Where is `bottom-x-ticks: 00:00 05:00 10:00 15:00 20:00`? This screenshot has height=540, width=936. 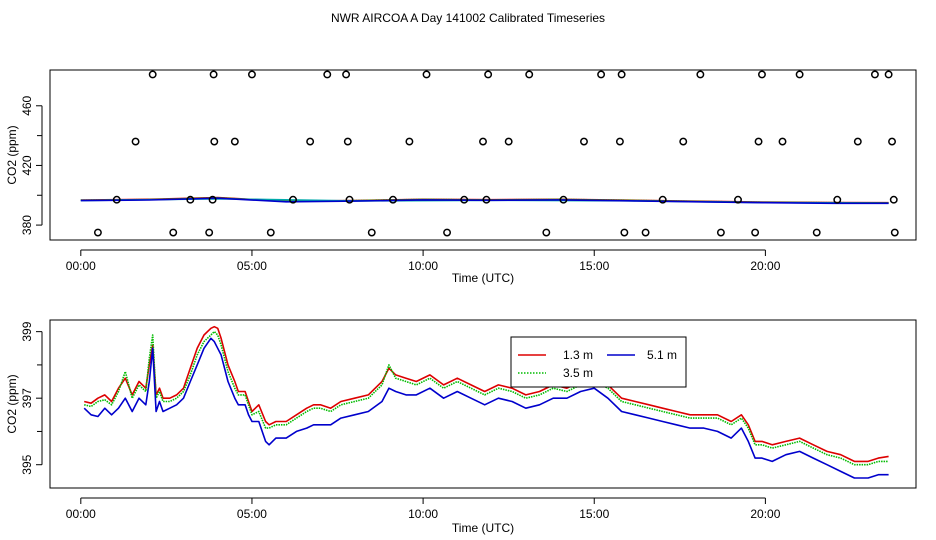
bottom-x-ticks: 00:00 05:00 10:00 15:00 20:00 is located at coordinates (423, 509).